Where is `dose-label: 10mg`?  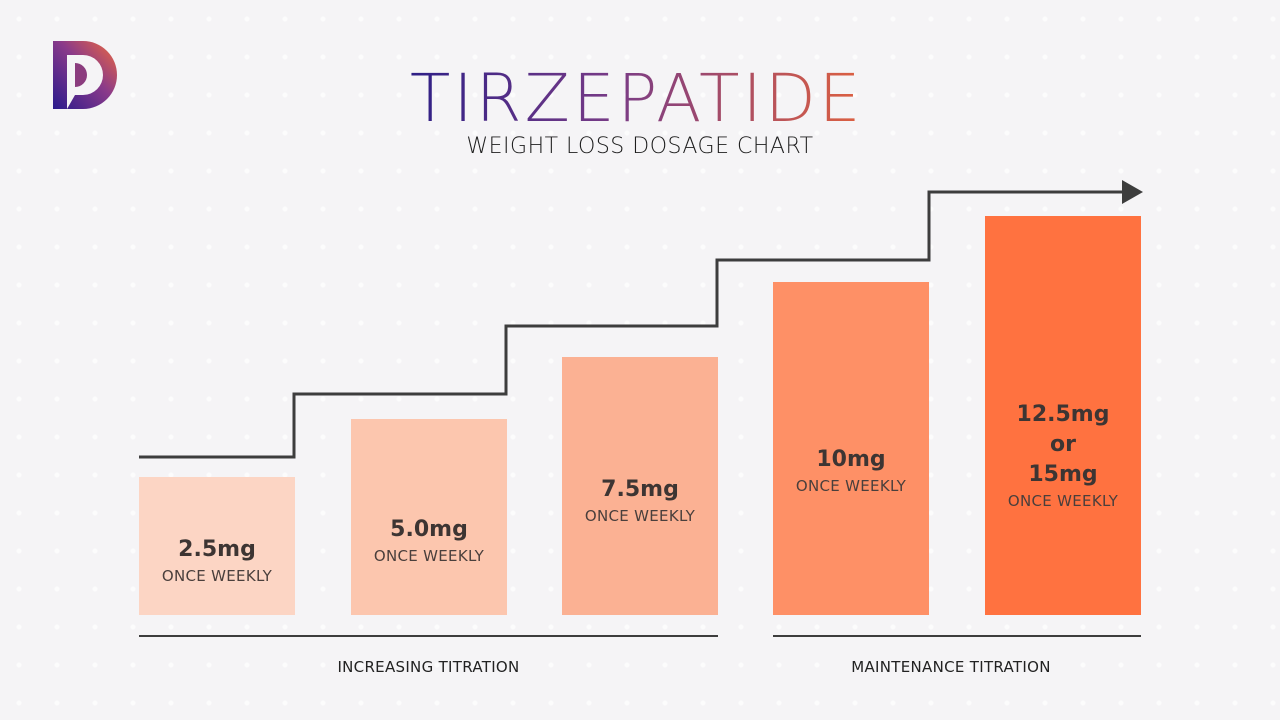 dose-label: 10mg is located at coordinates (851, 459).